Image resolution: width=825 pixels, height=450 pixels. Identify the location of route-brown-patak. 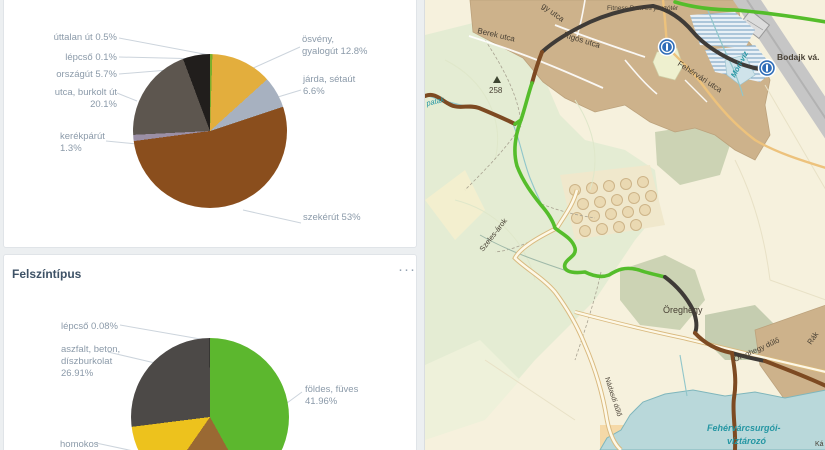
(471, 109).